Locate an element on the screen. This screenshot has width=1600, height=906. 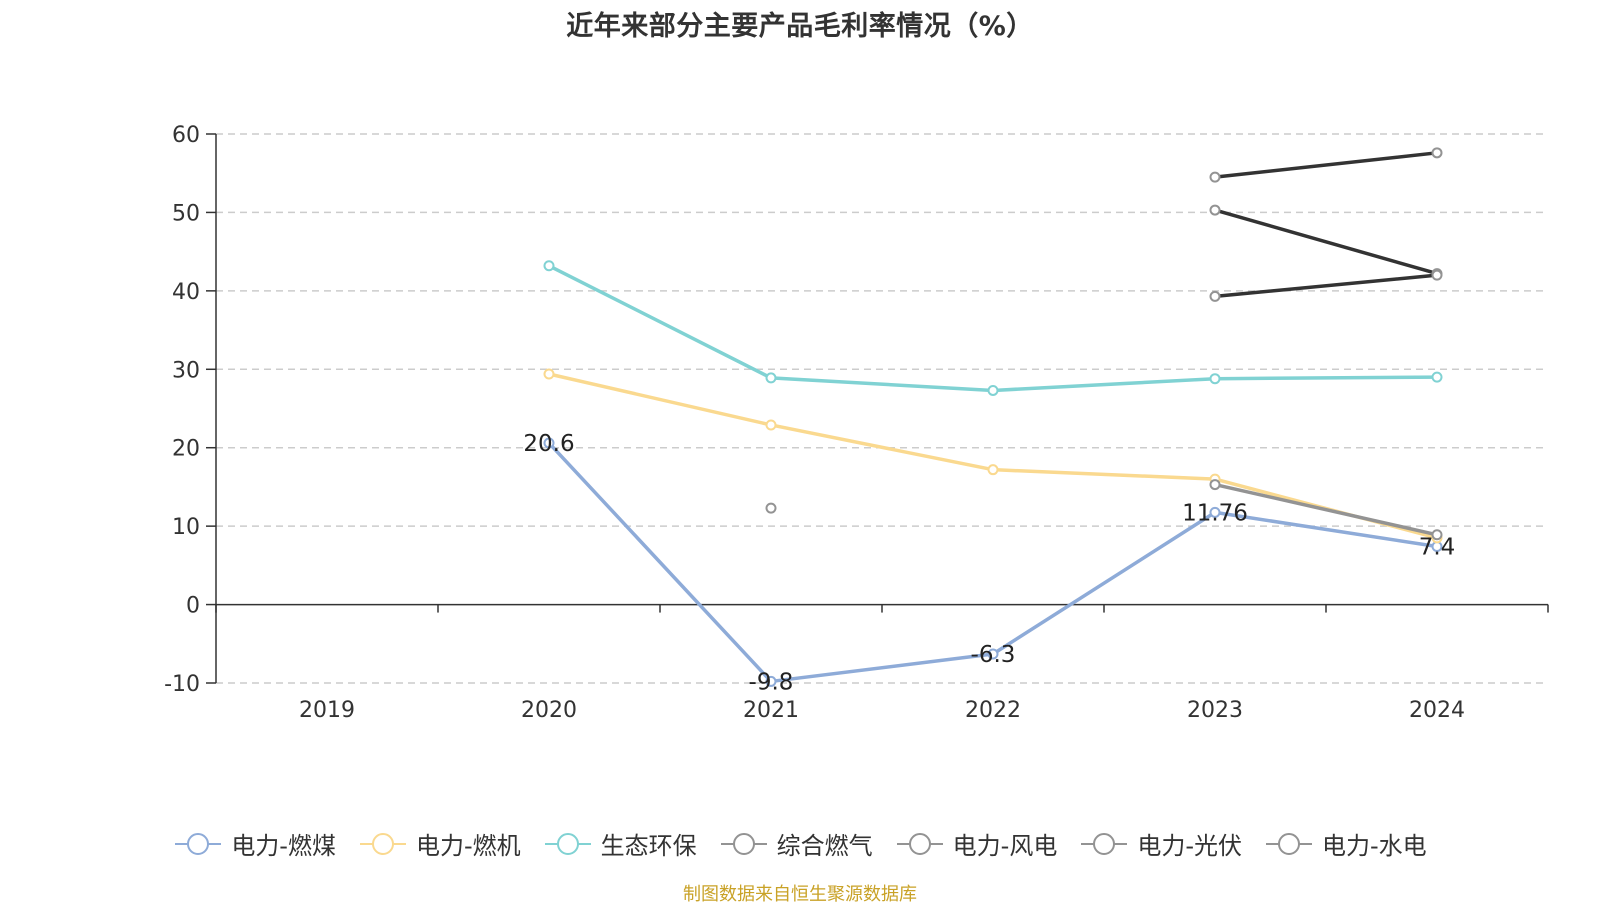
legend-label: 生态环保 is located at coordinates (648, 846).